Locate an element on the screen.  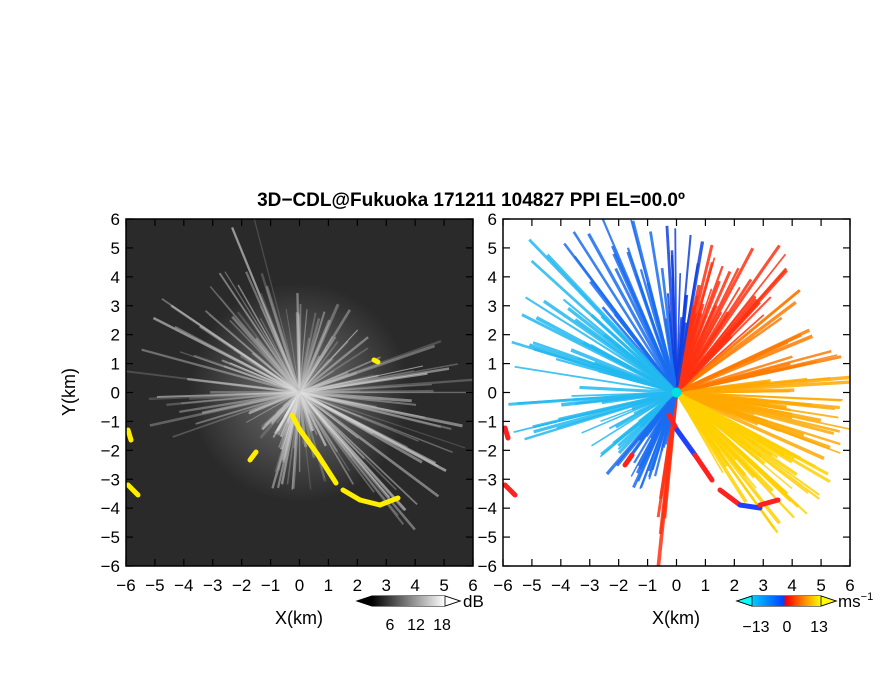
x-tick-label: 2 is located at coordinates (357, 585).